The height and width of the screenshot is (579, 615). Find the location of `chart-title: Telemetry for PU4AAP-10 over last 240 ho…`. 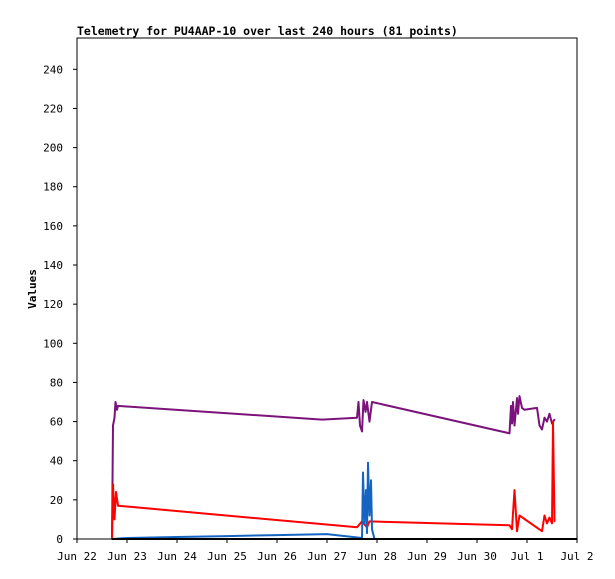

chart-title: Telemetry for PU4AAP-10 over last 240 ho… is located at coordinates (267, 31).